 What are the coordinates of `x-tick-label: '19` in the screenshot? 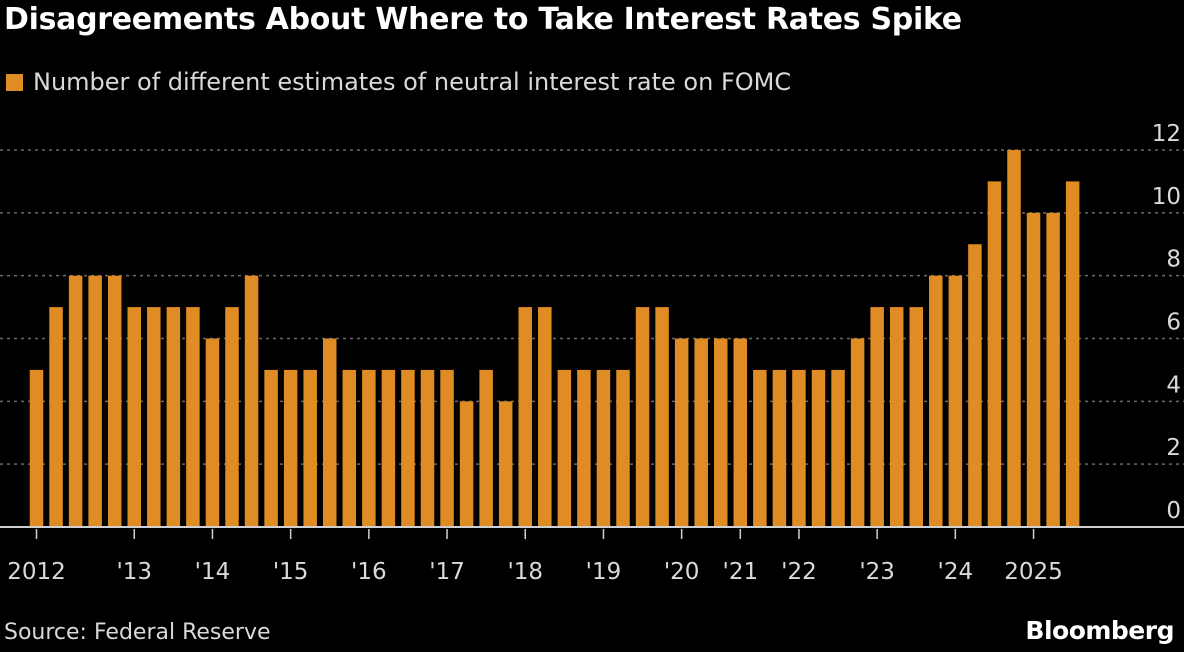 It's located at (604, 572).